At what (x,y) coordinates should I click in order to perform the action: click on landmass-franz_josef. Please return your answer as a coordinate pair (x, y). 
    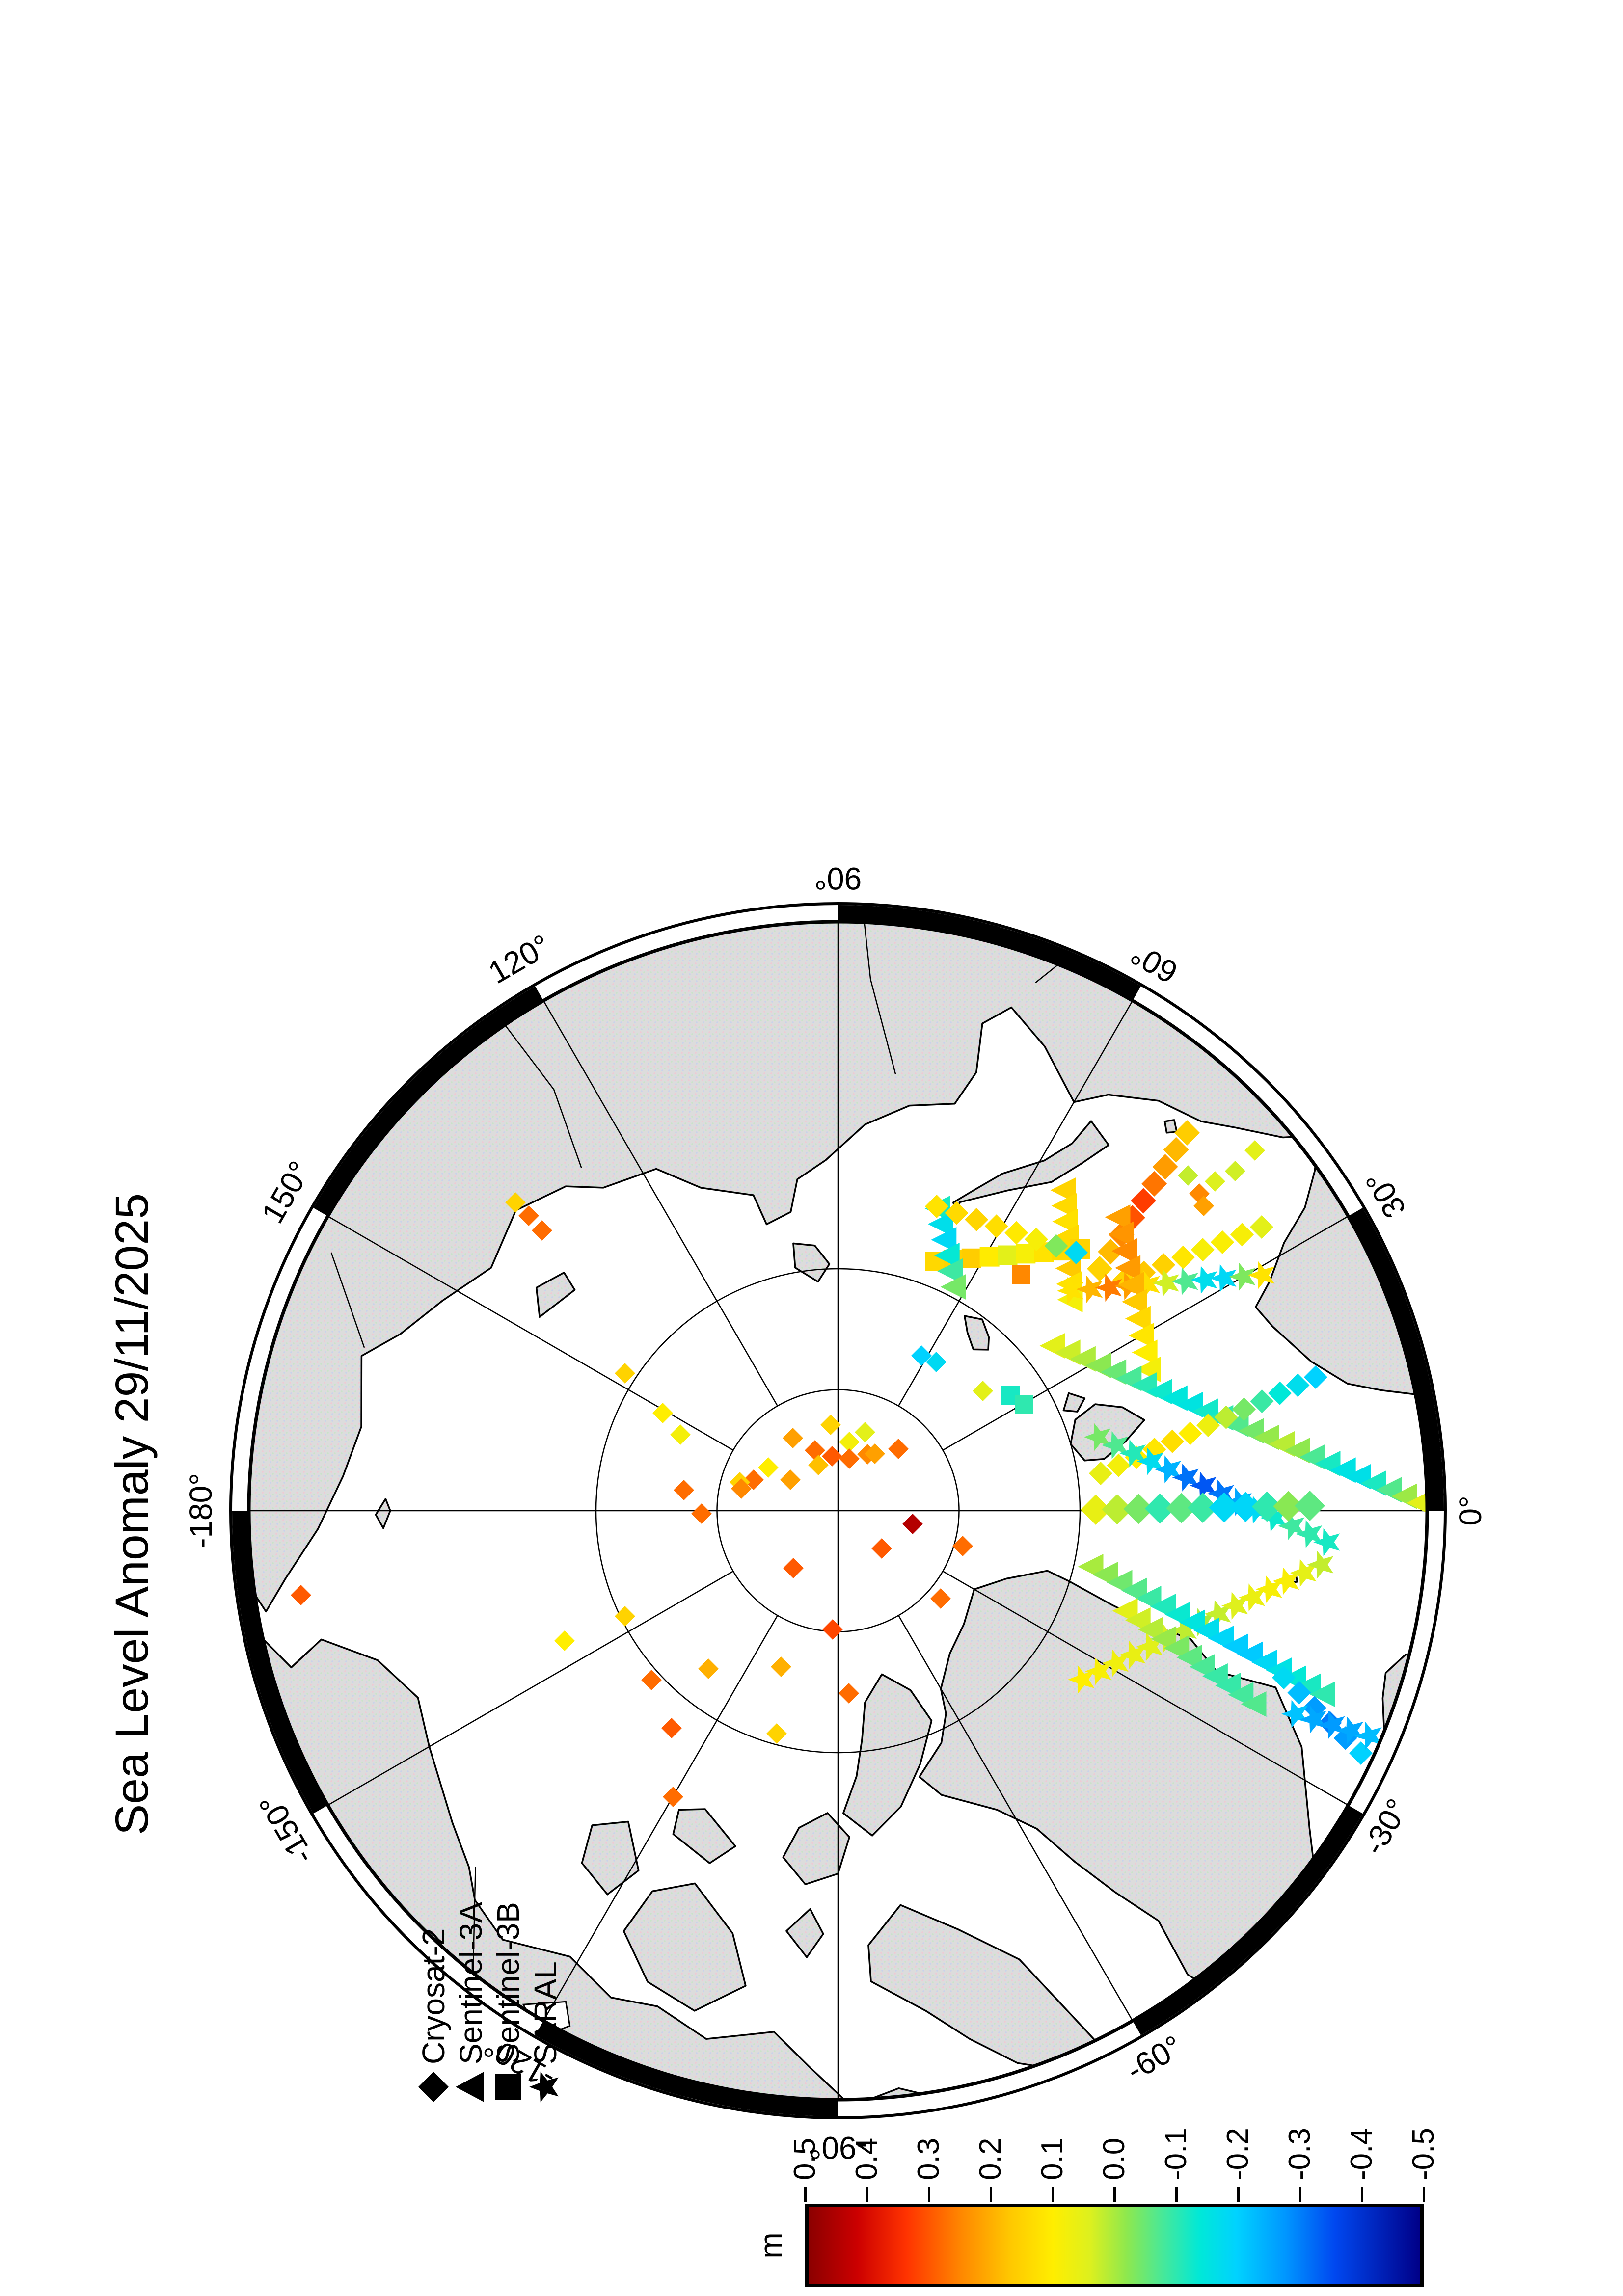
    Looking at the image, I should click on (977, 1333).